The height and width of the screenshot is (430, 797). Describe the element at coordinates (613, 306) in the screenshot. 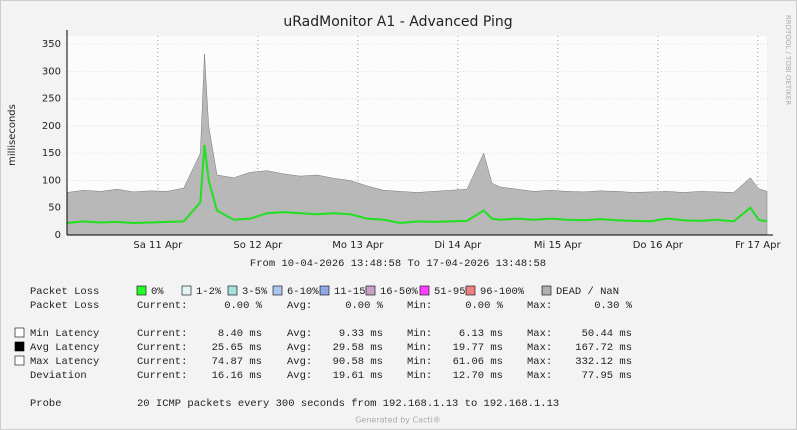

I see `stat-value: 0.30 %` at that location.